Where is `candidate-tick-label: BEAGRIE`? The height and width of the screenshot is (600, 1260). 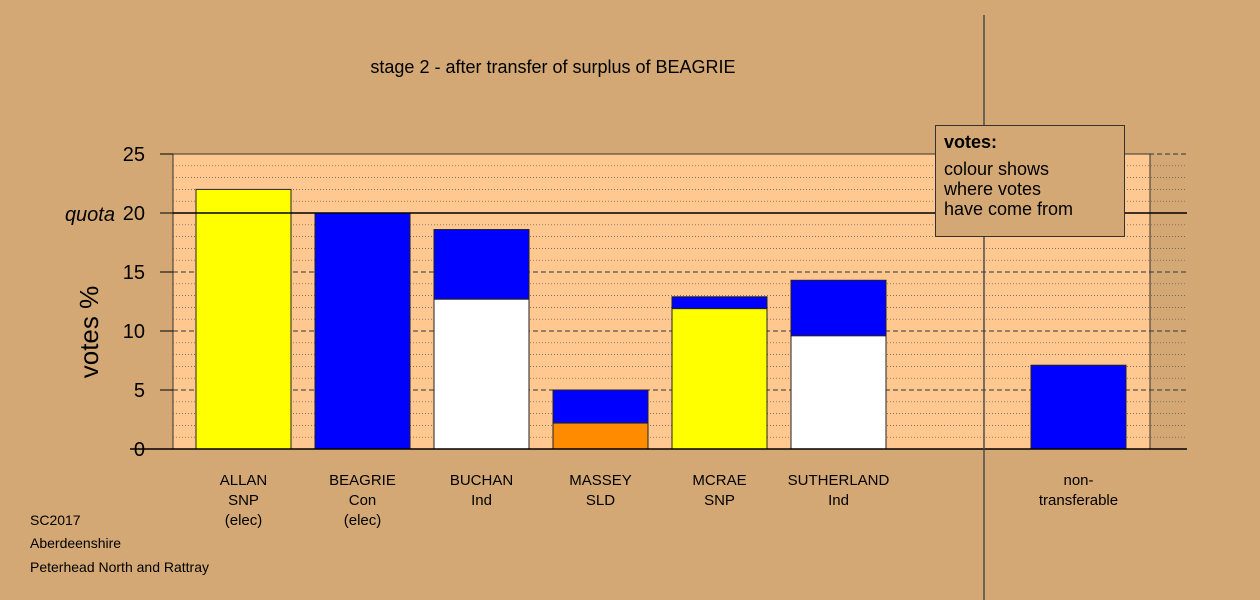 candidate-tick-label: BEAGRIE is located at coordinates (362, 480).